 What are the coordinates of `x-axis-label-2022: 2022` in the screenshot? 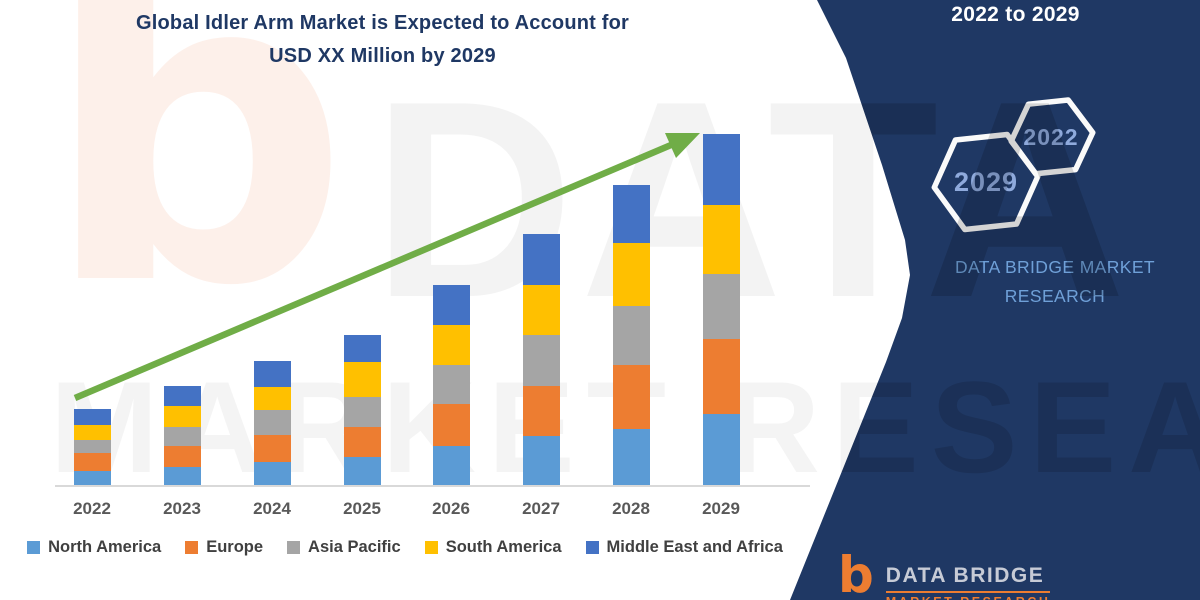 It's located at (92, 508).